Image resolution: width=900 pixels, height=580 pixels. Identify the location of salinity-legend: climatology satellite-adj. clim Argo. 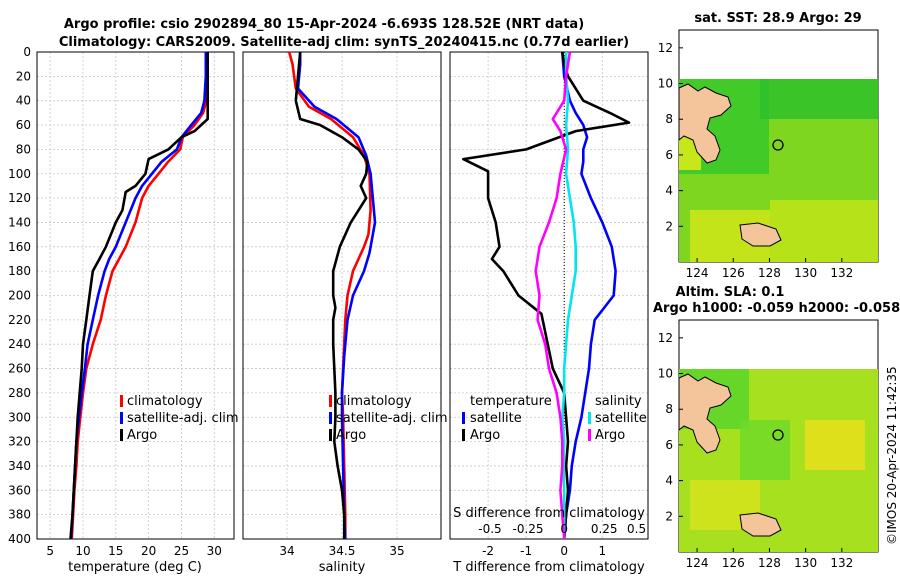
(388, 418).